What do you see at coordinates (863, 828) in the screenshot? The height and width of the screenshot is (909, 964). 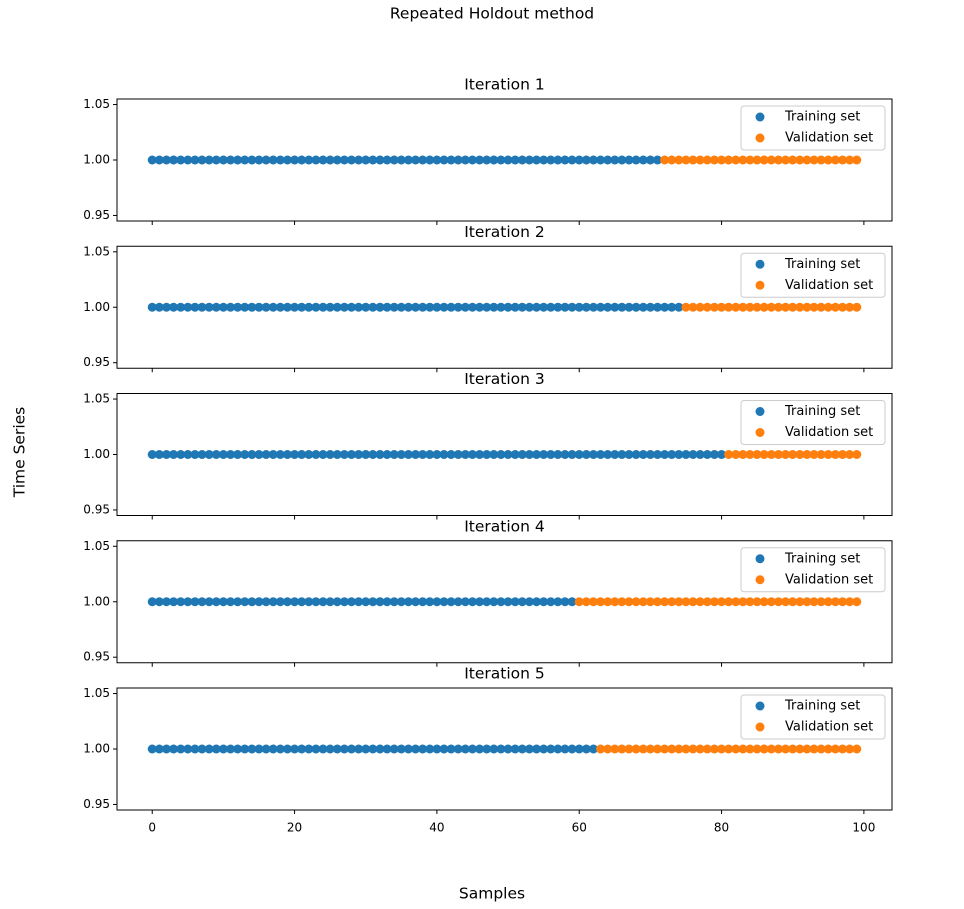 I see `x-tick-label: 100` at bounding box center [863, 828].